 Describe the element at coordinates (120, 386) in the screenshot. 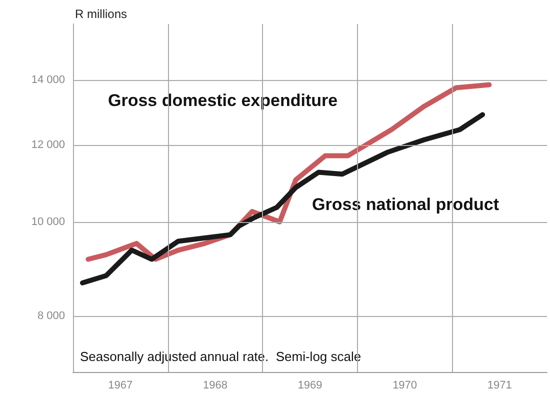

I see `x-tick-label: 1967` at that location.